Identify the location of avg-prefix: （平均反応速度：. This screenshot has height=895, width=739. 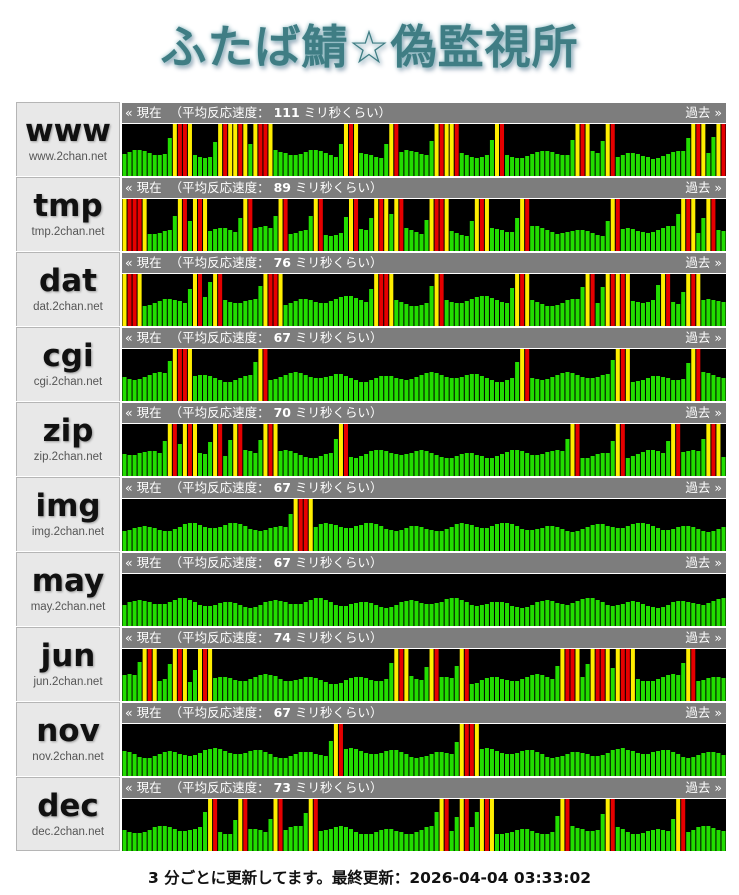
(219, 787).